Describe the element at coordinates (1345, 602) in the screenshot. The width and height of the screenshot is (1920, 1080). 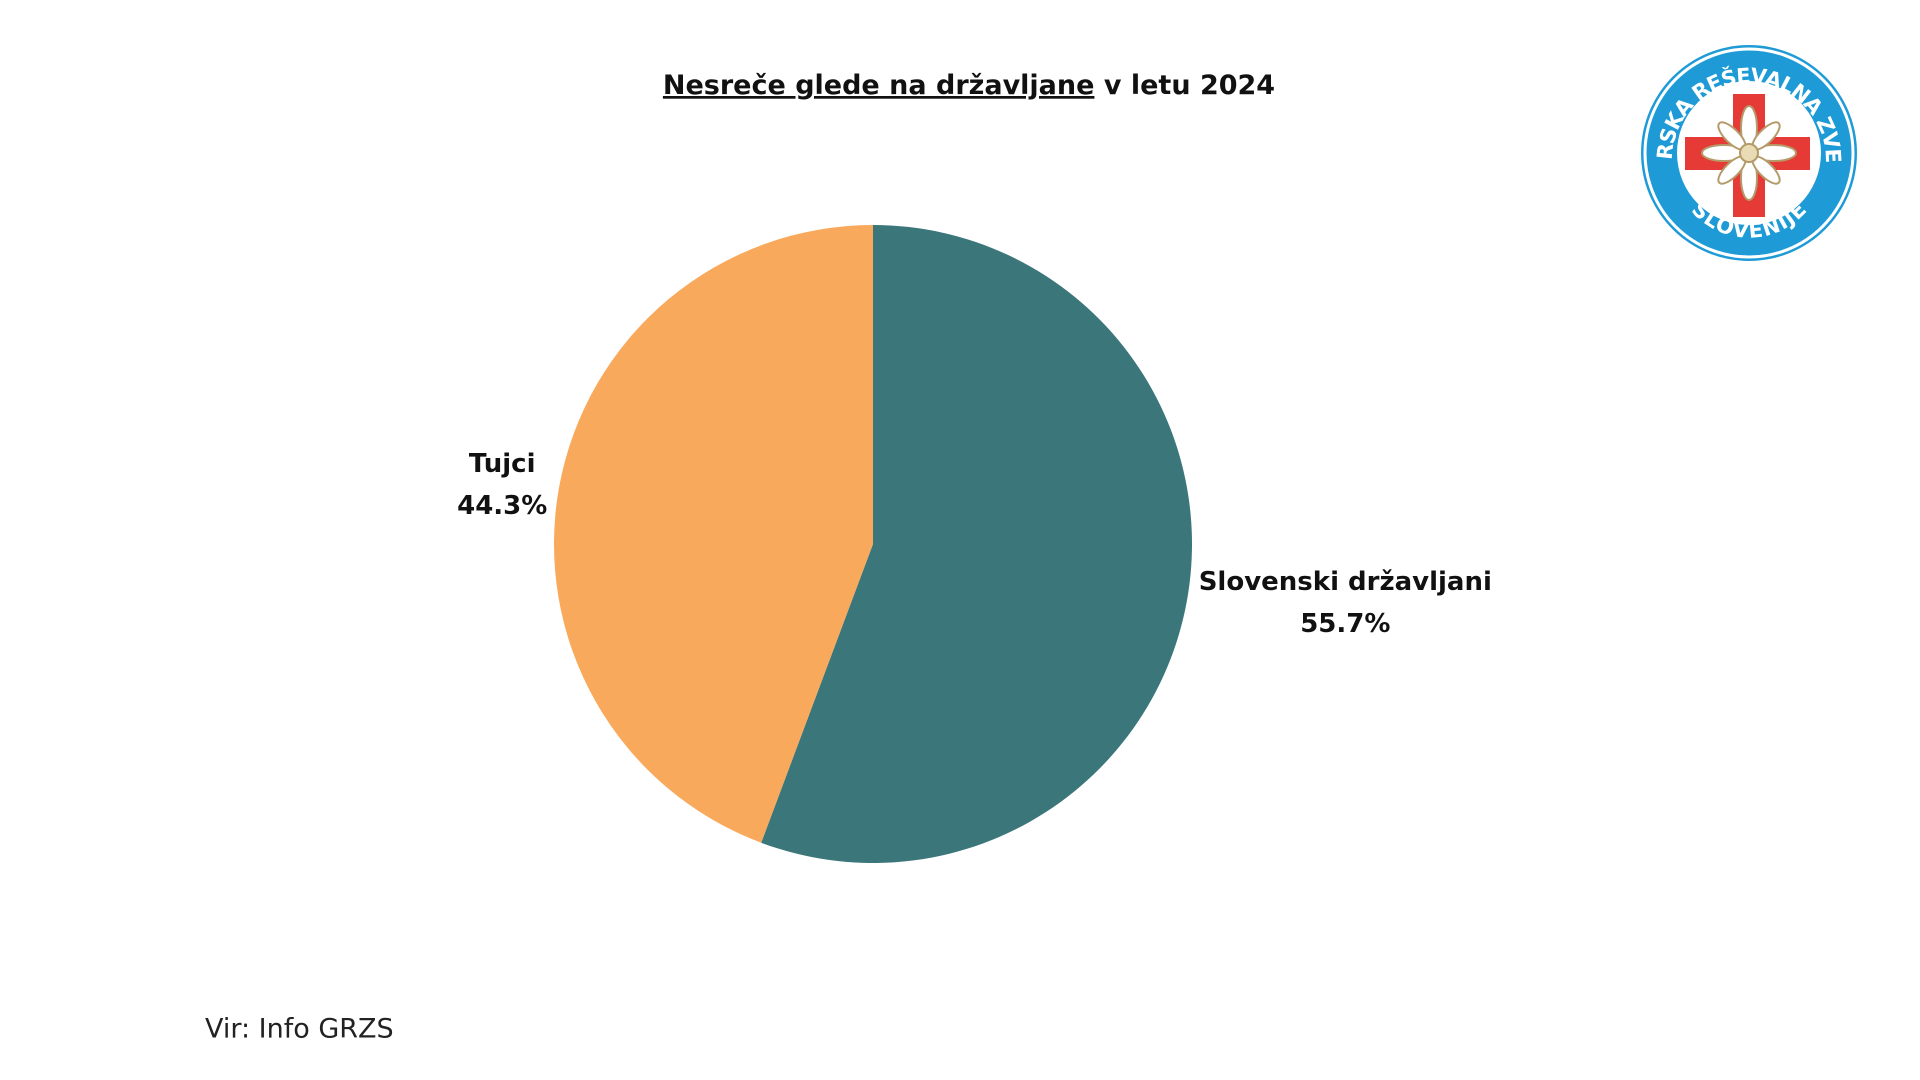
I see `slice-label: Slovenski državljani 55.7%` at that location.